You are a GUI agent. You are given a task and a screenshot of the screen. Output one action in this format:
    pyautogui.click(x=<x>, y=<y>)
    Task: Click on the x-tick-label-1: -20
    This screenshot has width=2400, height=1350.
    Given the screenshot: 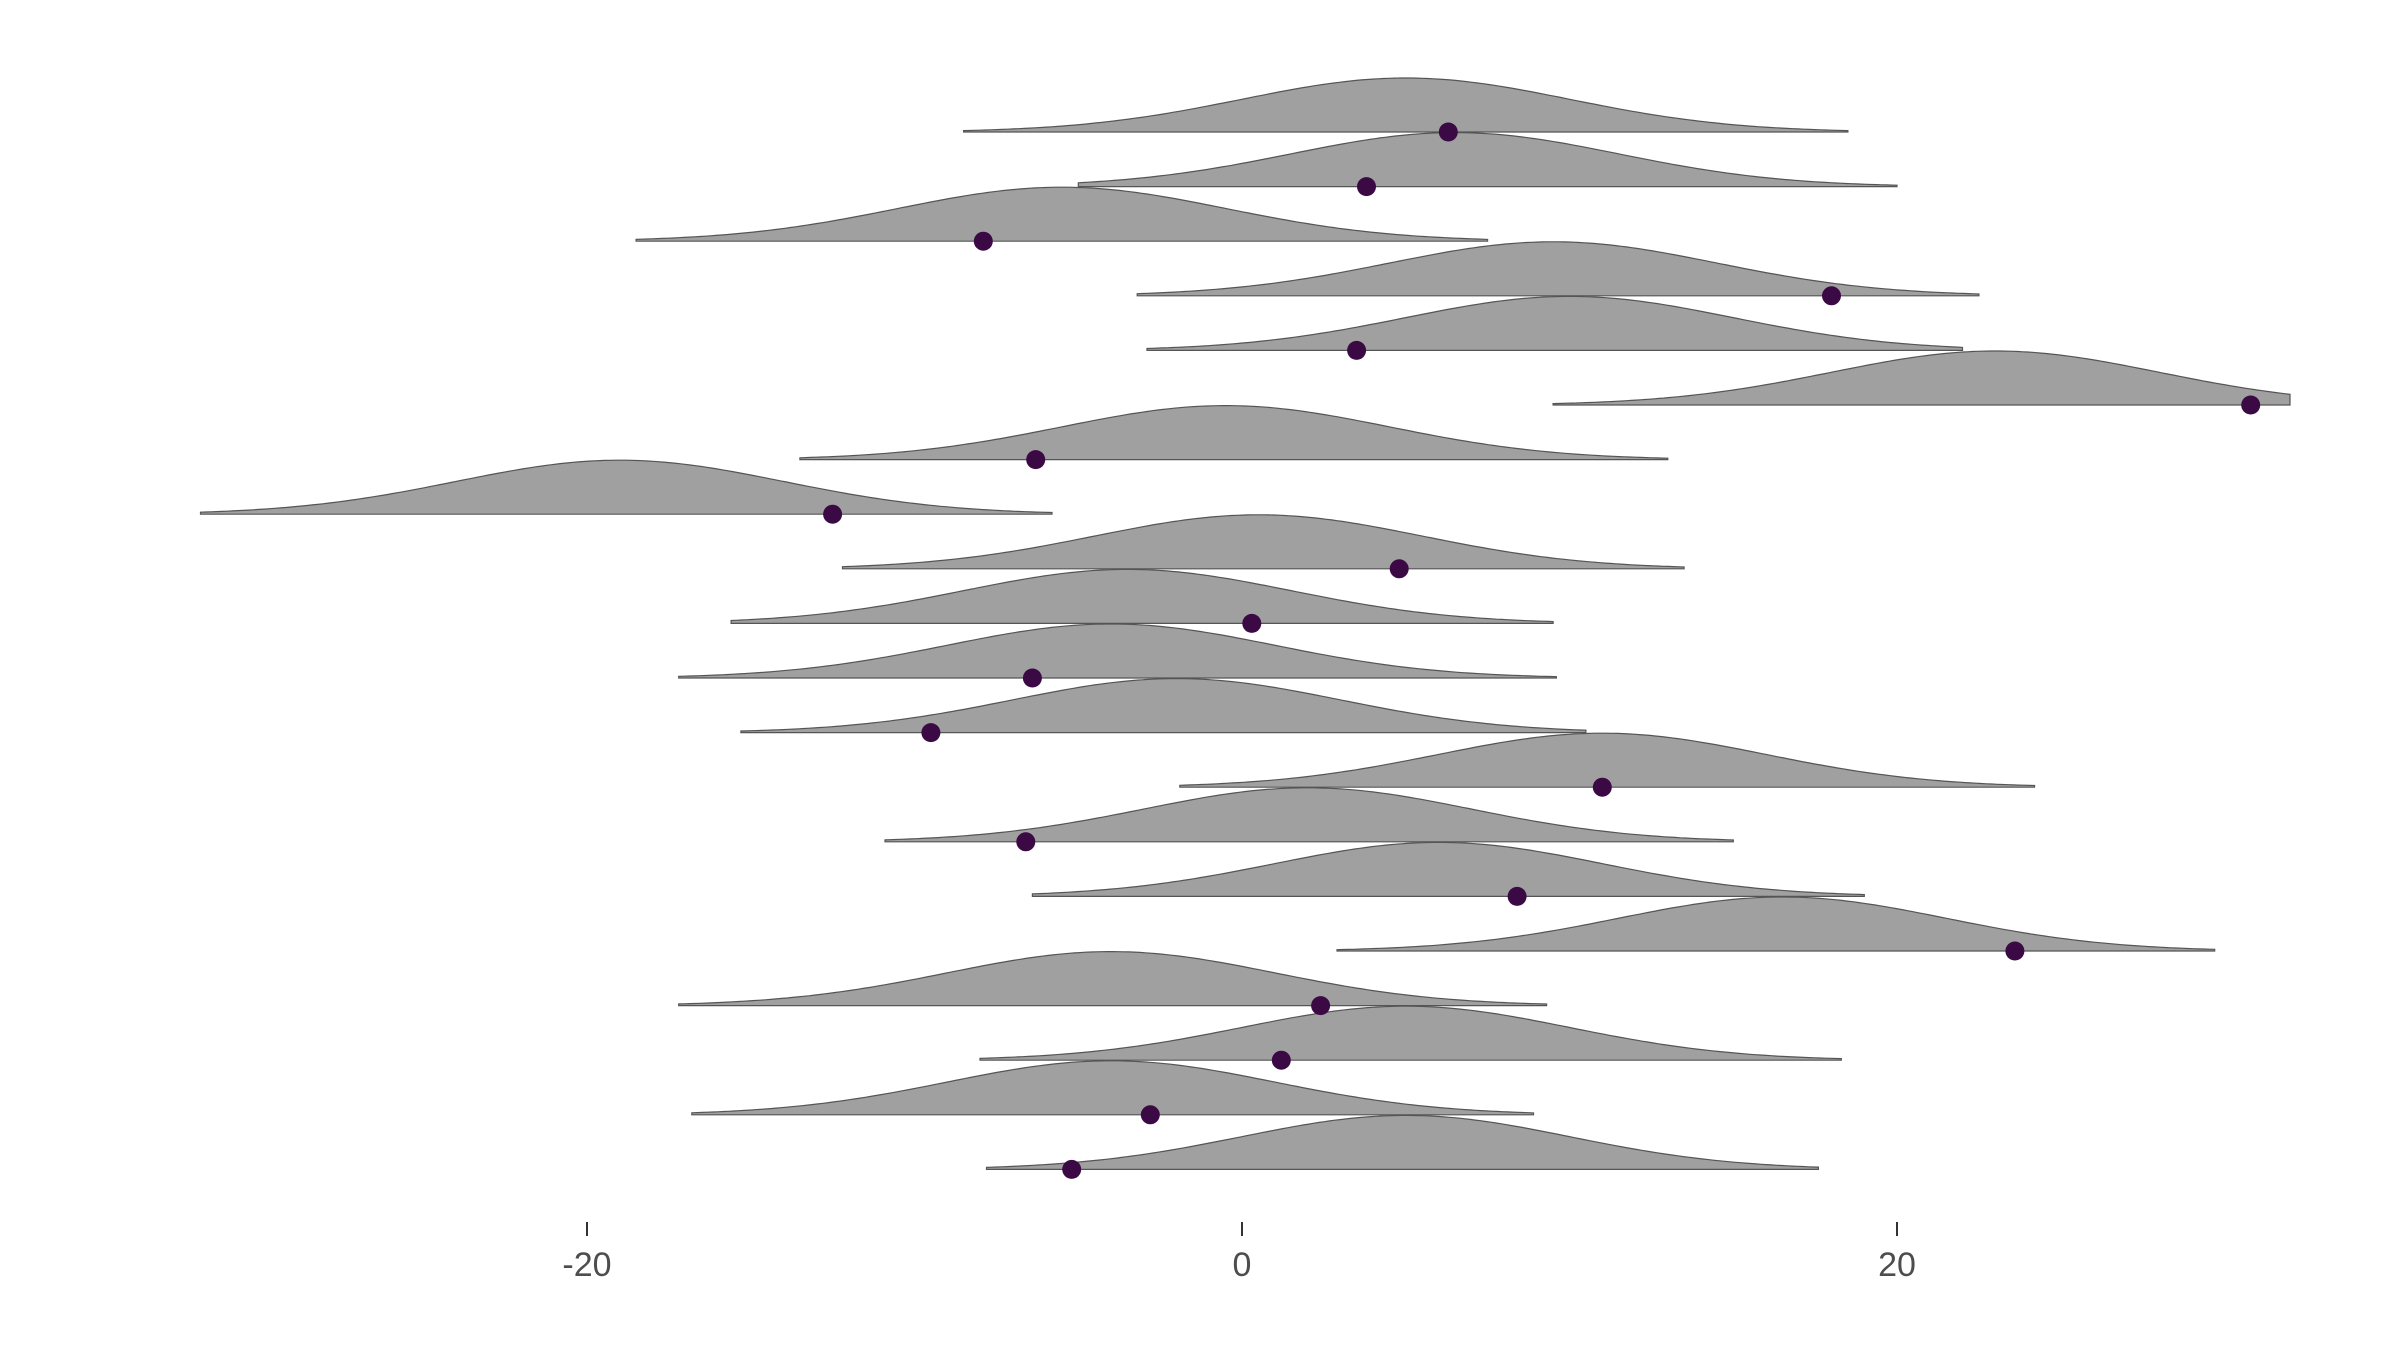 What is the action you would take?
    pyautogui.click(x=586, y=1265)
    